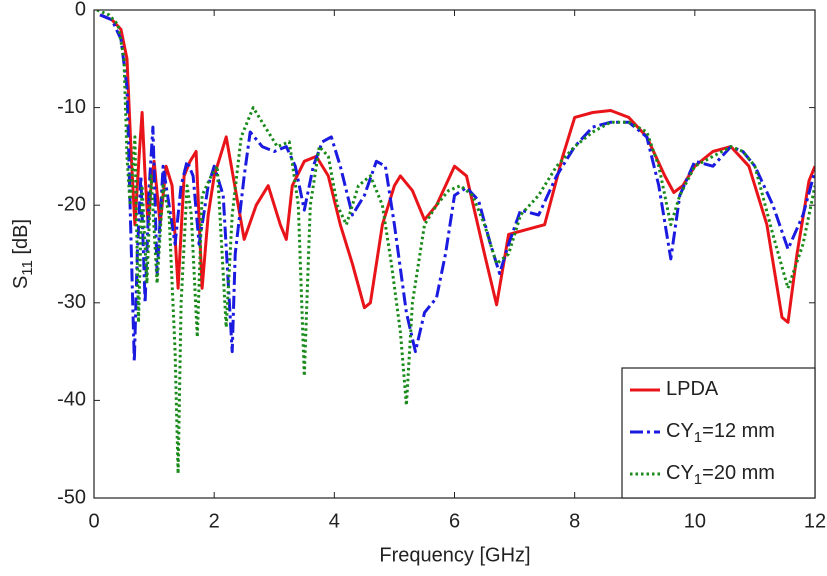 The image size is (827, 576). I want to click on y-tick-label: -40, so click(71, 400).